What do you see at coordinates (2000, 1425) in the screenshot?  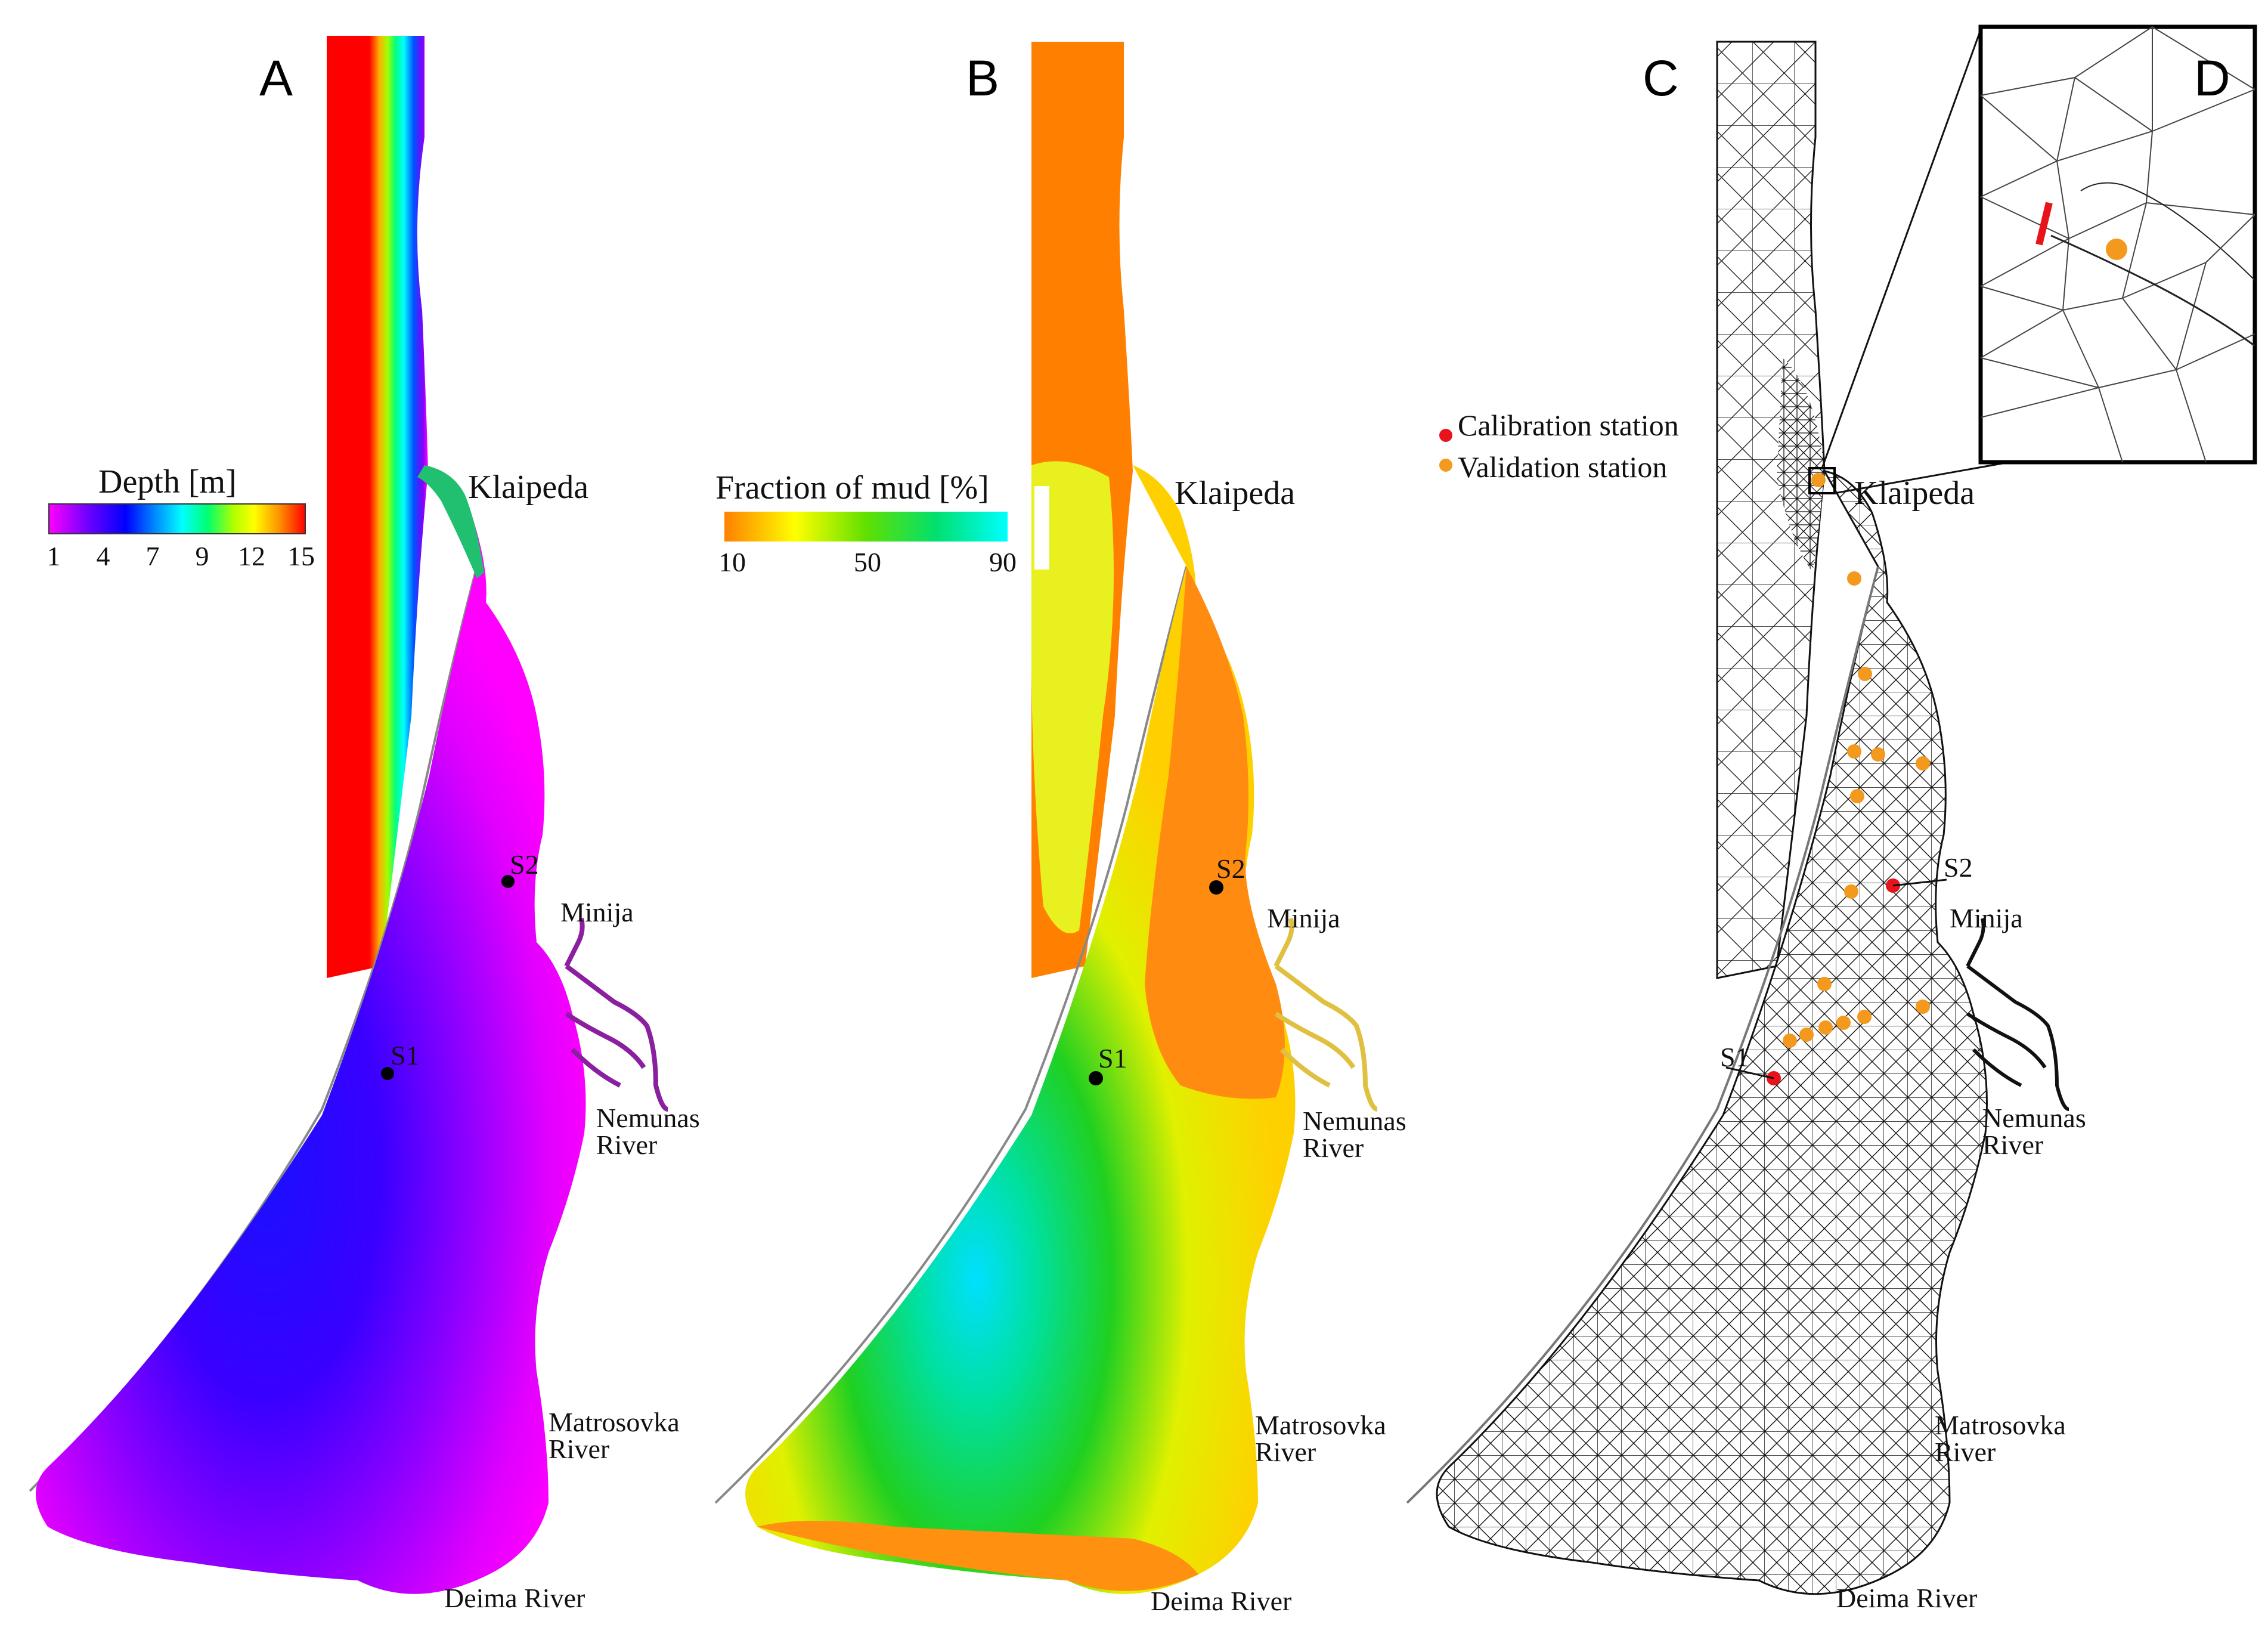 I see `place-label-matrosovka-c: Matrosovka` at bounding box center [2000, 1425].